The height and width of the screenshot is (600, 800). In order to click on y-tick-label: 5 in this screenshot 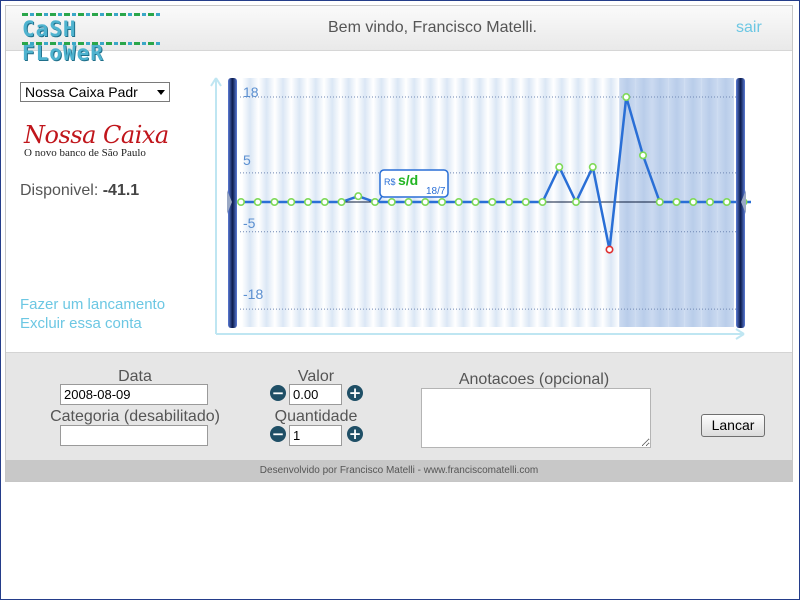, I will do `click(247, 160)`.